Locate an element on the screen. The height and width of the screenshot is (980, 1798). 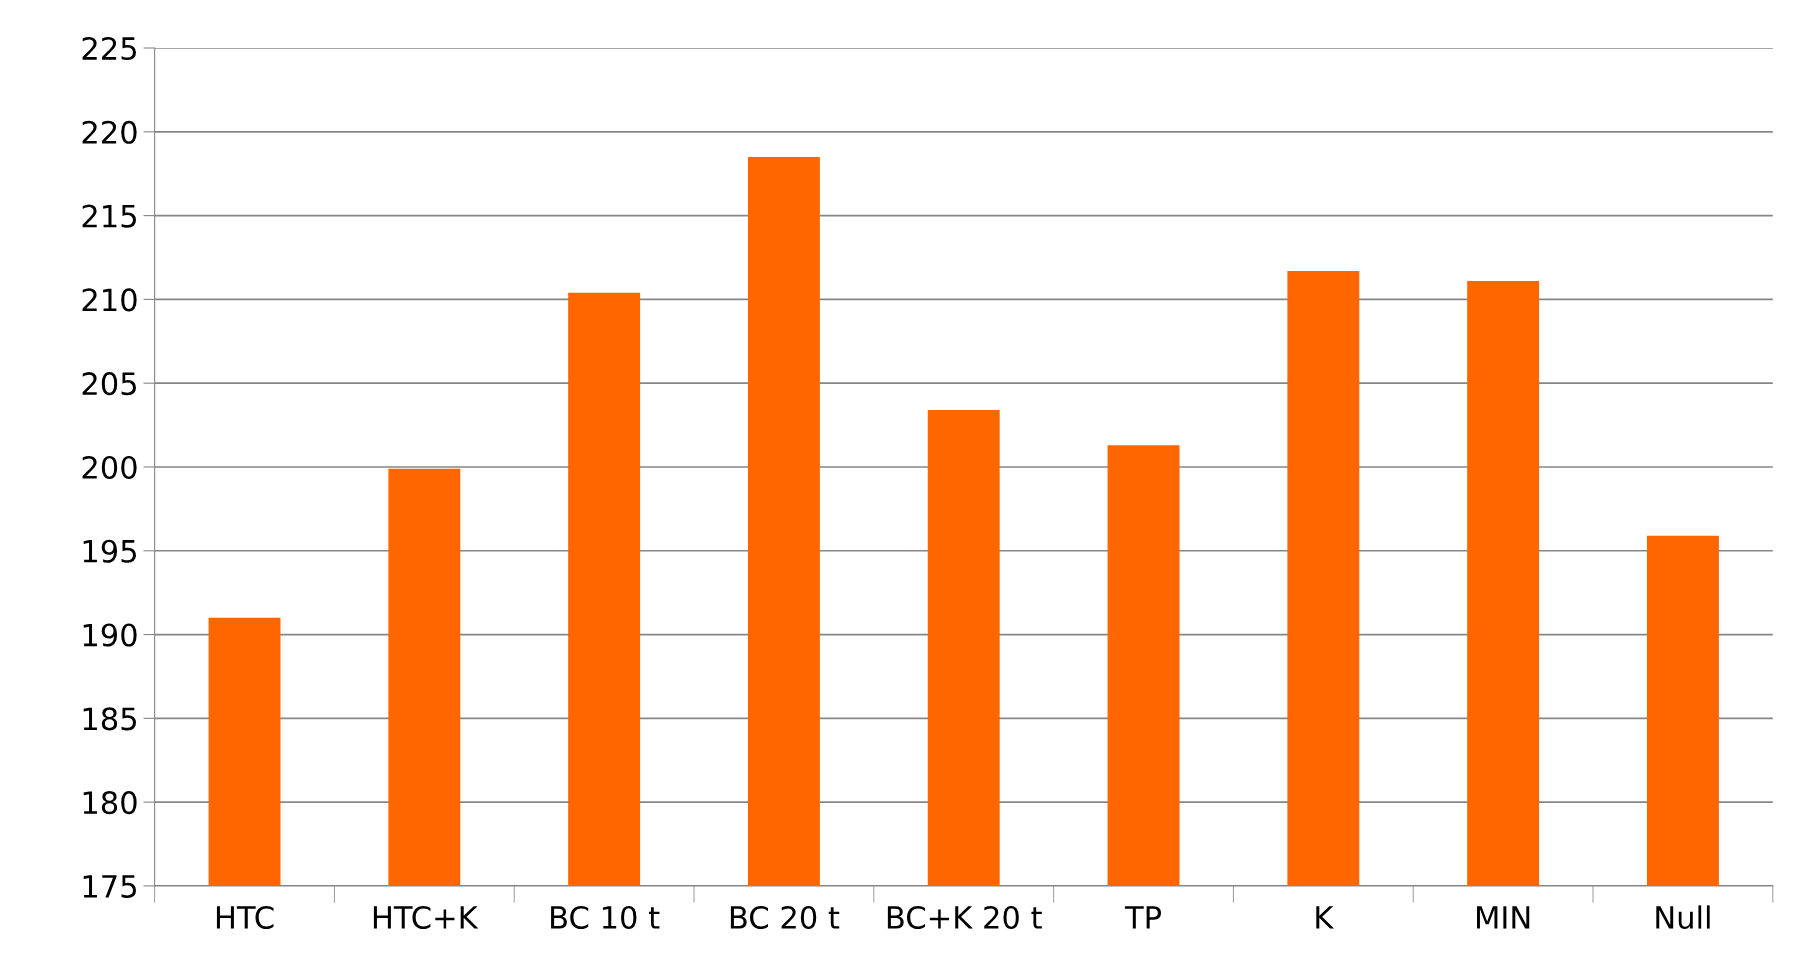
y-tick-label: 225 is located at coordinates (109, 48).